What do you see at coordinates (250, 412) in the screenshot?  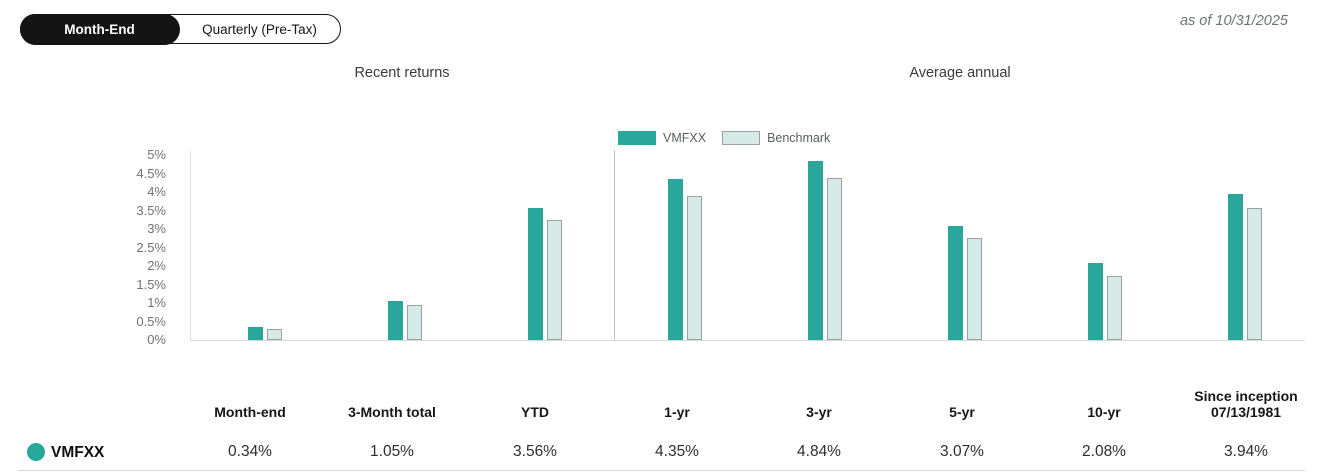 I see `table-column-header: Month-end` at bounding box center [250, 412].